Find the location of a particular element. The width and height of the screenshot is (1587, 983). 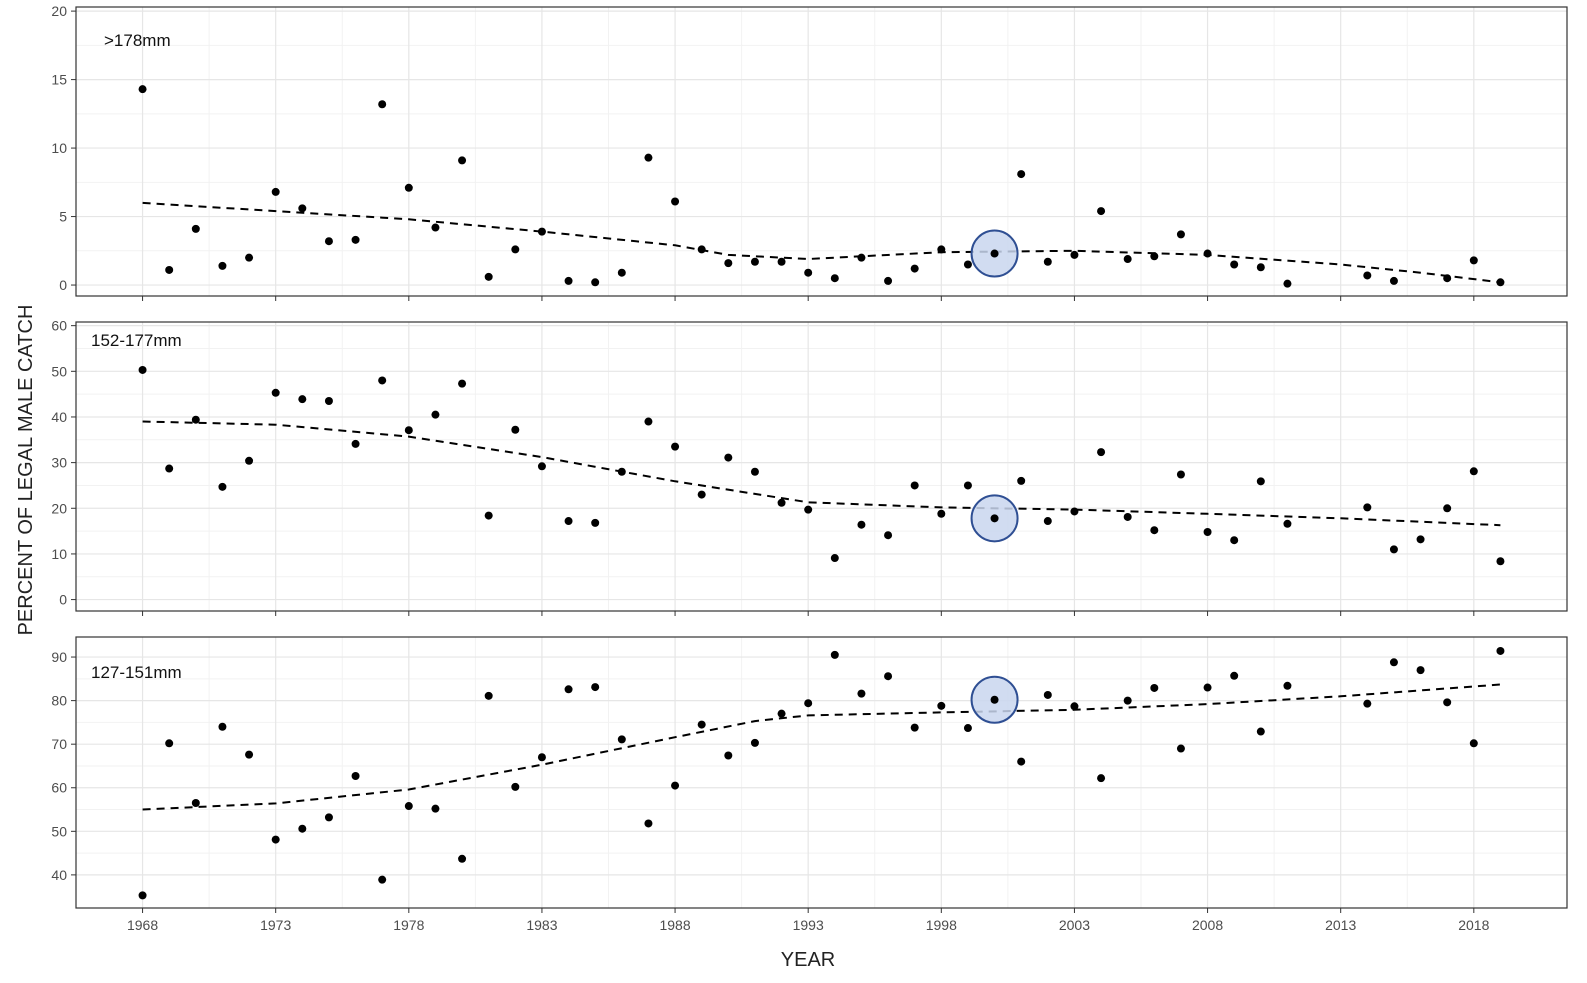

y-tick-label: 80 is located at coordinates (59, 701).